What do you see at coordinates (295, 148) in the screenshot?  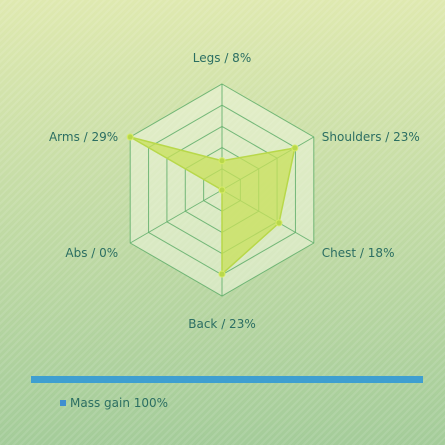 I see `data-point-shoulders` at bounding box center [295, 148].